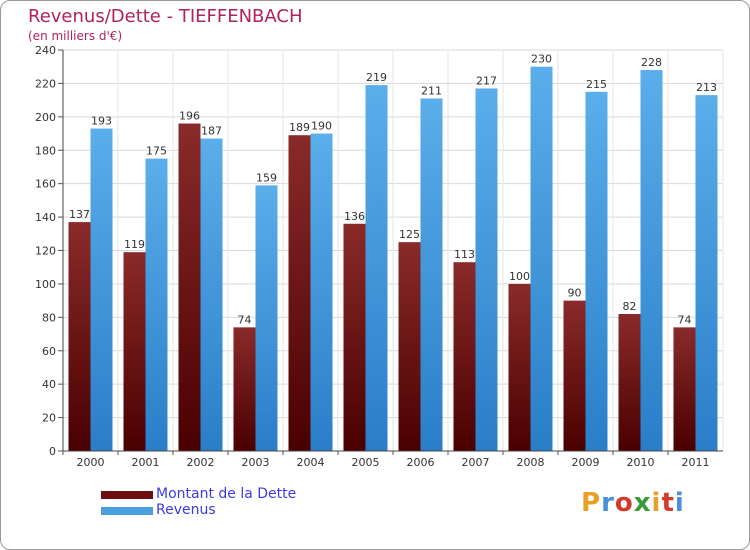 The image size is (750, 550). What do you see at coordinates (91, 462) in the screenshot?
I see `x-tick-label: 2000` at bounding box center [91, 462].